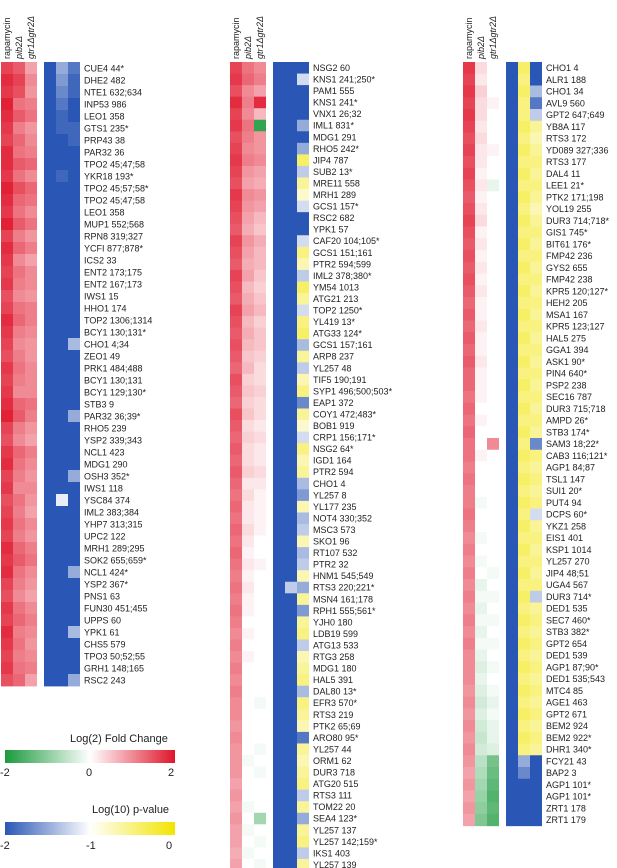 The image size is (617, 868). I want to click on row-label: UPPS 60, so click(102, 620).